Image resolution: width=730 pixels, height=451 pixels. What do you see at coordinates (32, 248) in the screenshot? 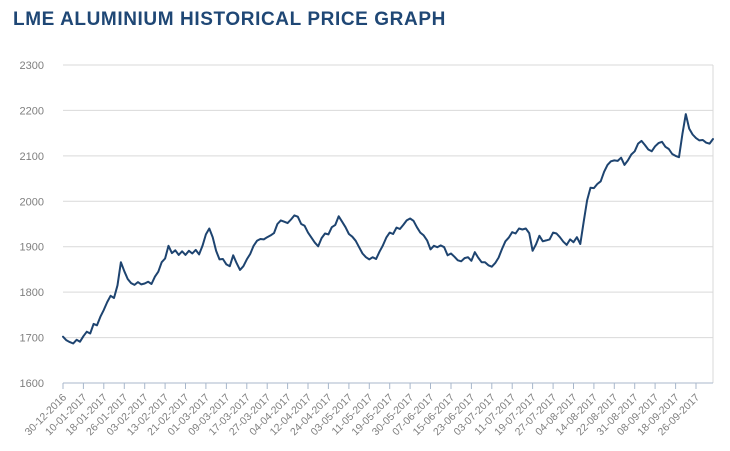
I see `y-axis-label: 1900` at bounding box center [32, 248].